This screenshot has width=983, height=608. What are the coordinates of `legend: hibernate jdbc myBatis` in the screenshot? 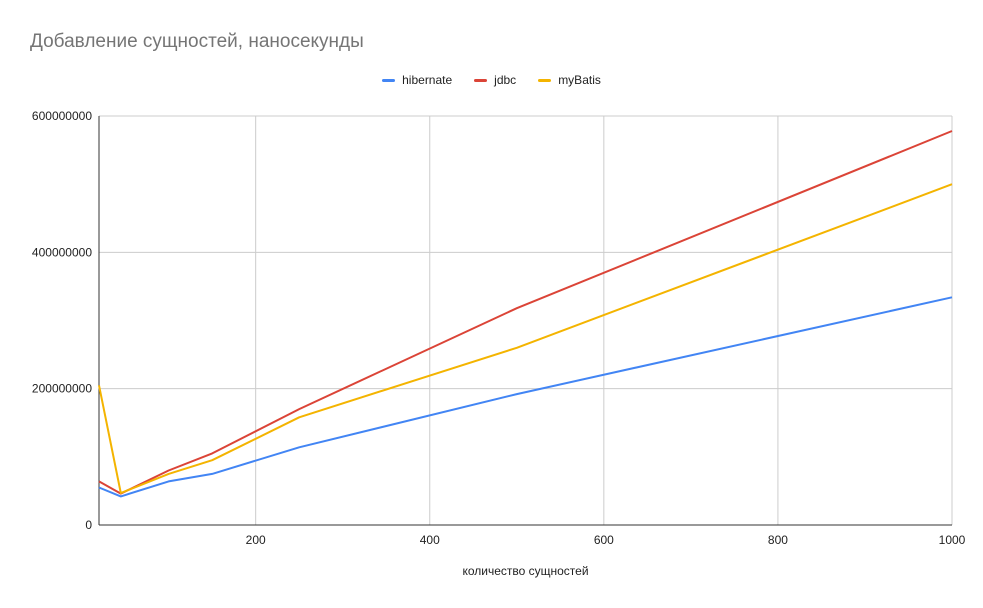 It's located at (491, 80).